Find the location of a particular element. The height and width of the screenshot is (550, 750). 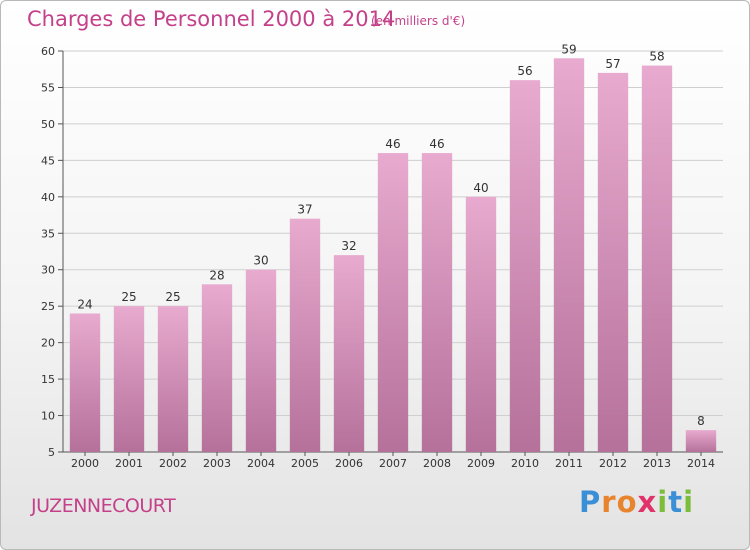

bar-value-label: 32 is located at coordinates (348, 246).